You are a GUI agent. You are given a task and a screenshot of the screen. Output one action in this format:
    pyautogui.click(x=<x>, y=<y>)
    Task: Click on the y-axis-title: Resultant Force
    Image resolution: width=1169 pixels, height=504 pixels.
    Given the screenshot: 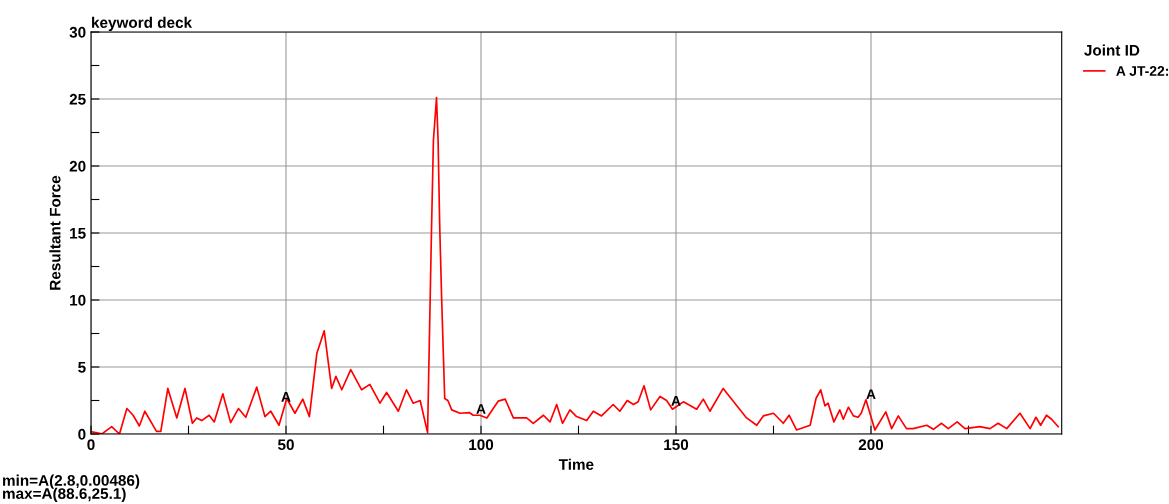 What is the action you would take?
    pyautogui.click(x=55, y=232)
    